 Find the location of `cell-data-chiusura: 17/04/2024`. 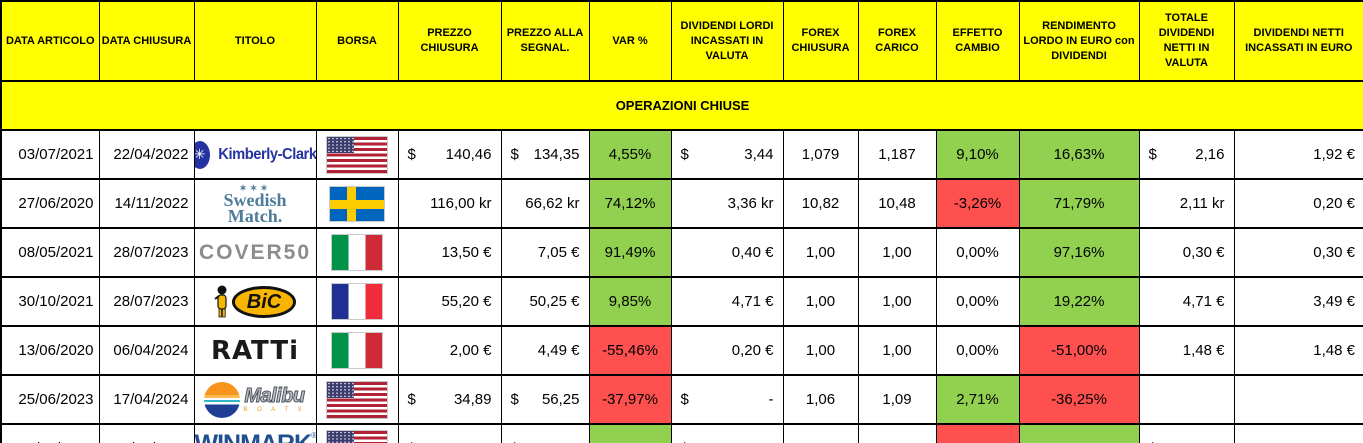

cell-data-chiusura: 17/04/2024 is located at coordinates (146, 399).